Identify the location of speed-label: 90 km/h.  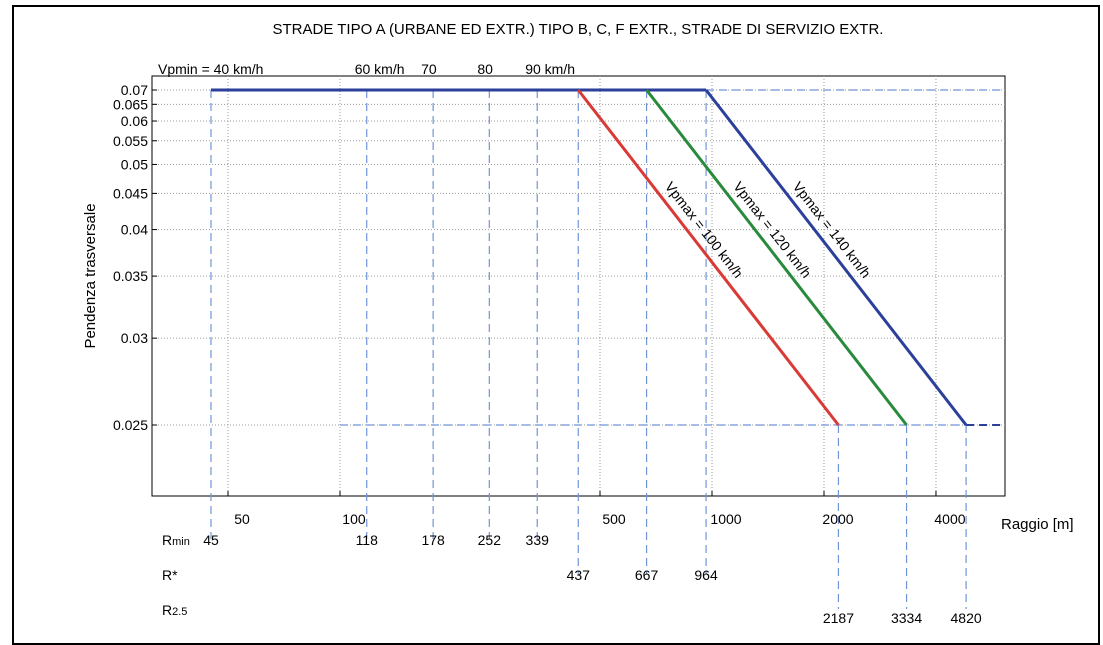
(550, 69).